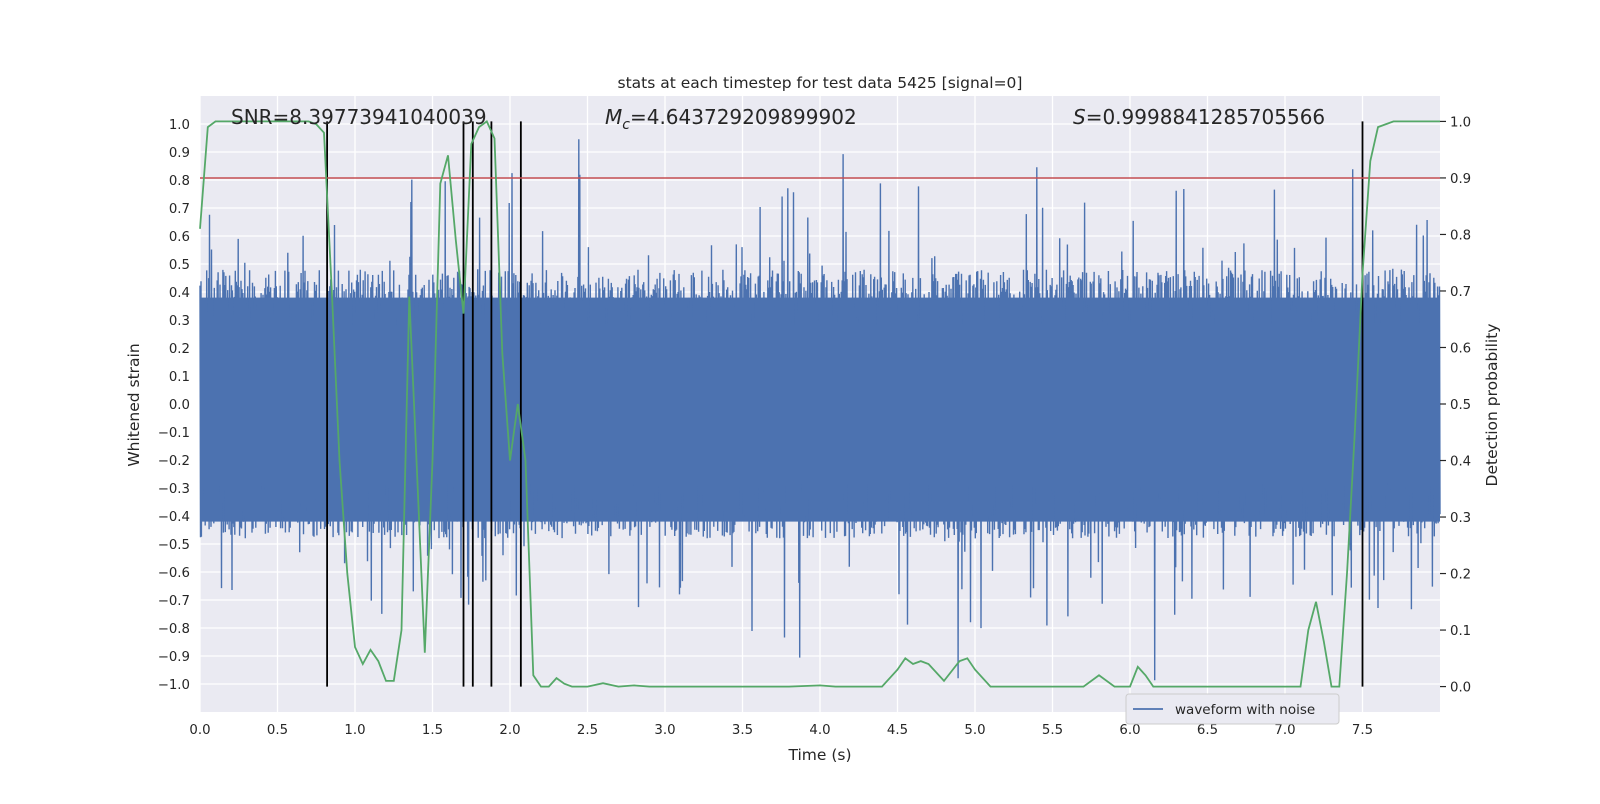  Describe the element at coordinates (1492, 405) in the screenshot. I see `y2-axis-label: Detection probability` at that location.